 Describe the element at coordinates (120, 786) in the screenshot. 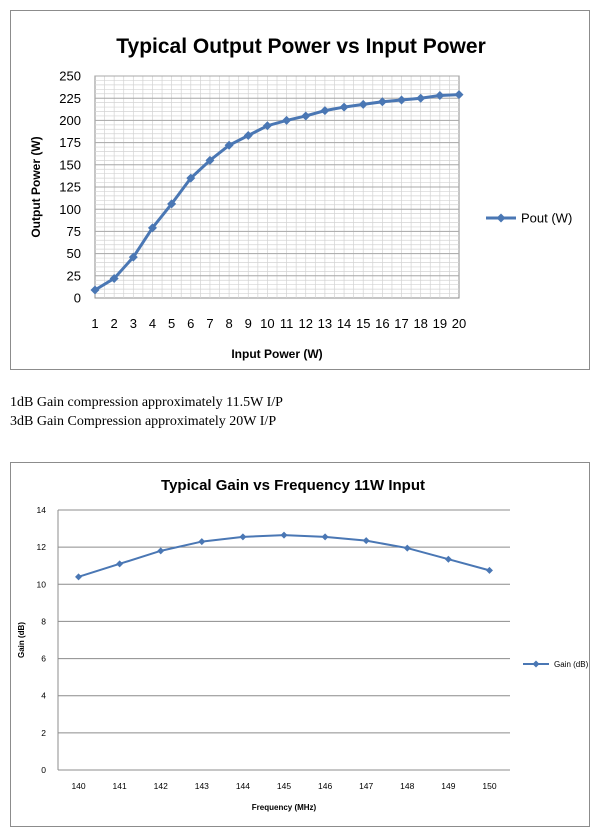

I see `x-tick-label: 141` at that location.